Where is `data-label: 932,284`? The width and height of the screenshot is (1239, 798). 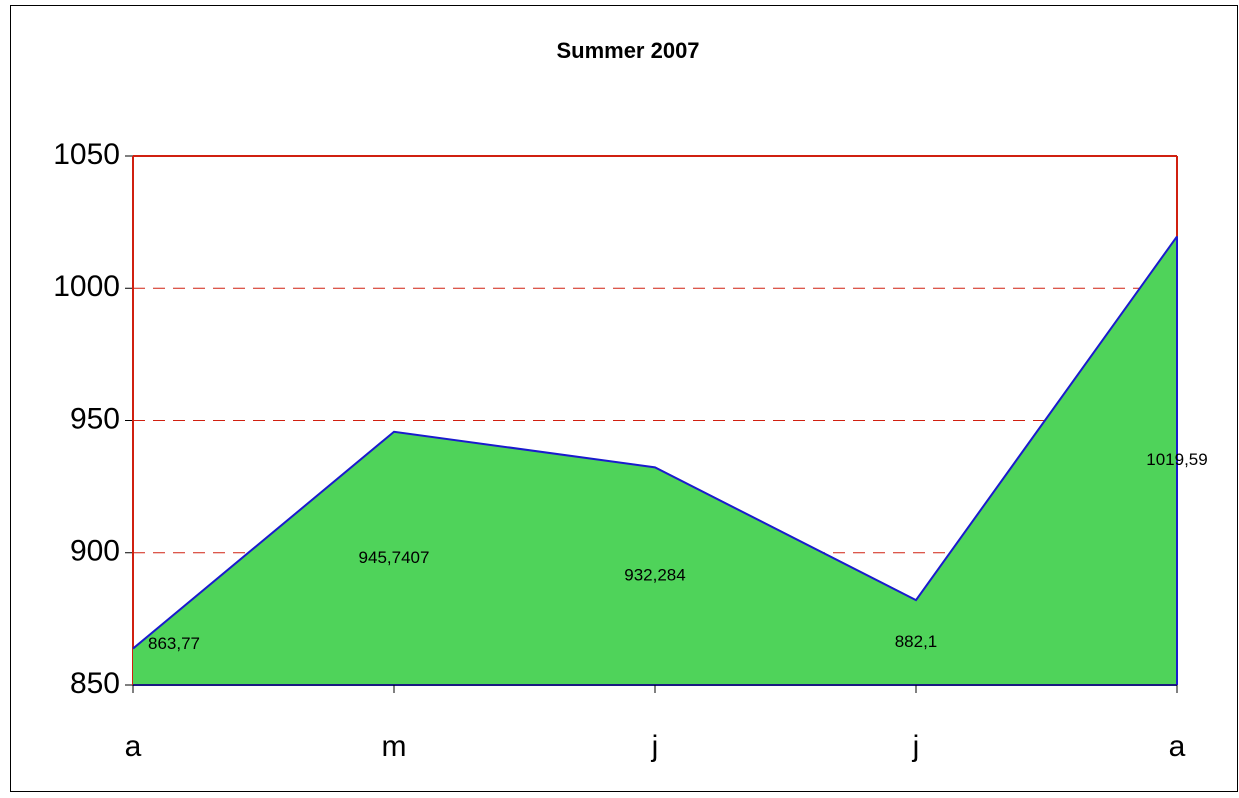
data-label: 932,284 is located at coordinates (654, 575).